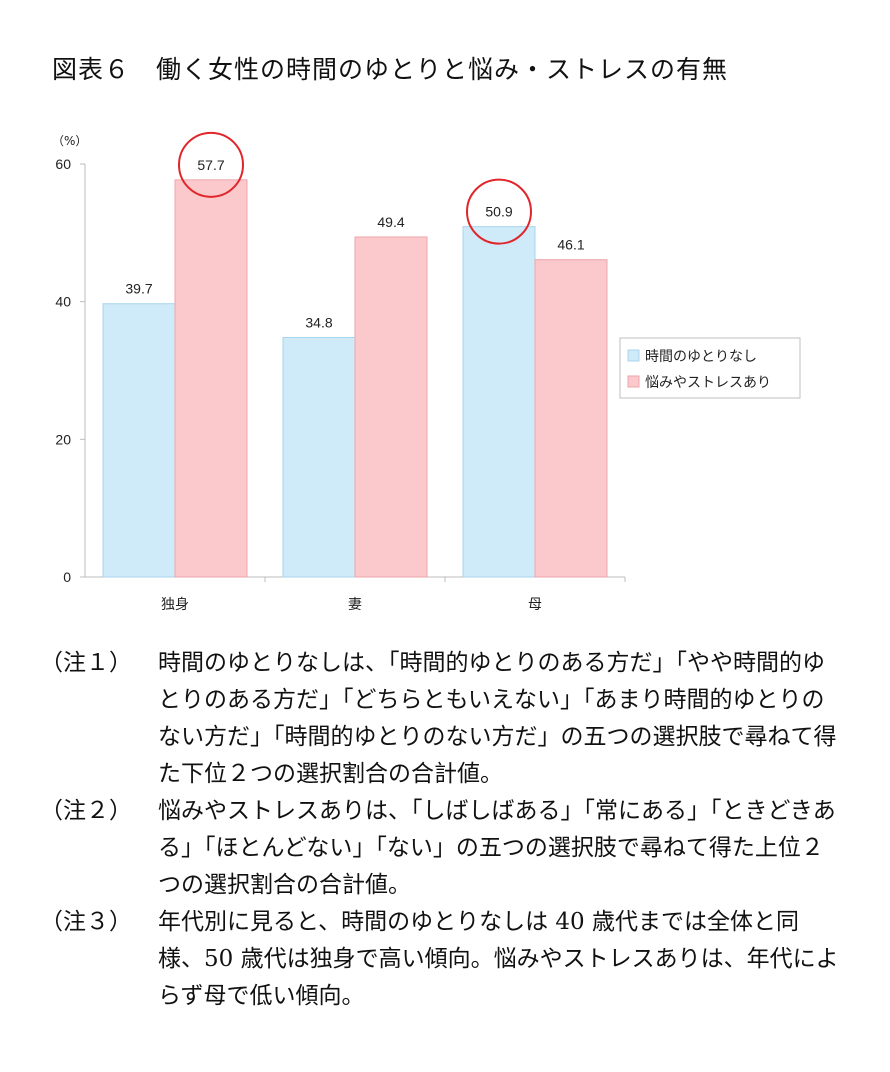  Describe the element at coordinates (63, 439) in the screenshot. I see `y-tick-label: 20` at that location.